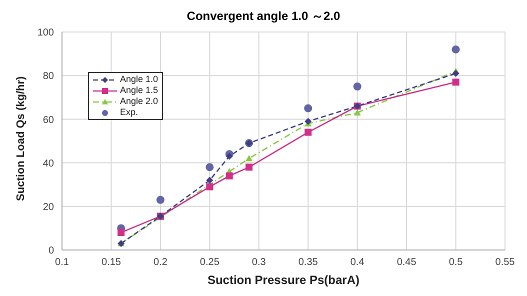 This screenshot has height=296, width=527. I want to click on y-tick-label: 40, so click(48, 164).